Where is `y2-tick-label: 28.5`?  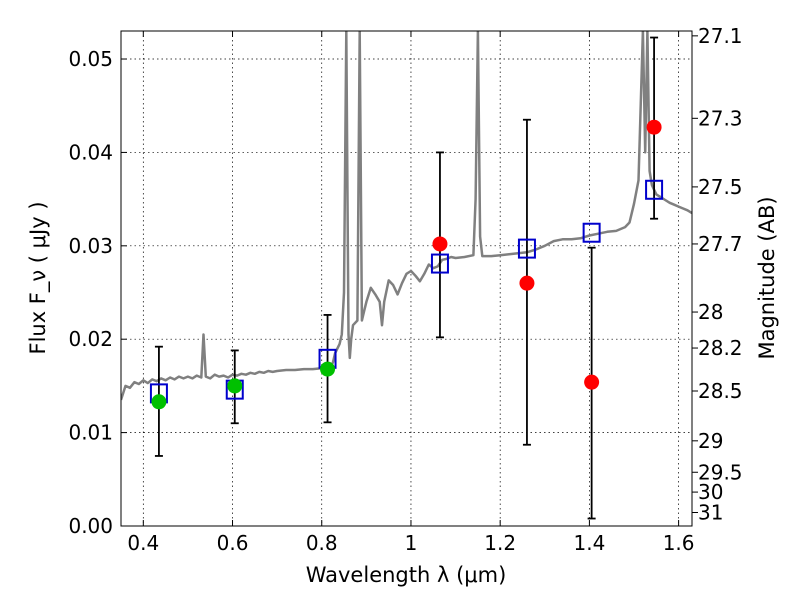 y2-tick-label: 28.5 is located at coordinates (720, 391).